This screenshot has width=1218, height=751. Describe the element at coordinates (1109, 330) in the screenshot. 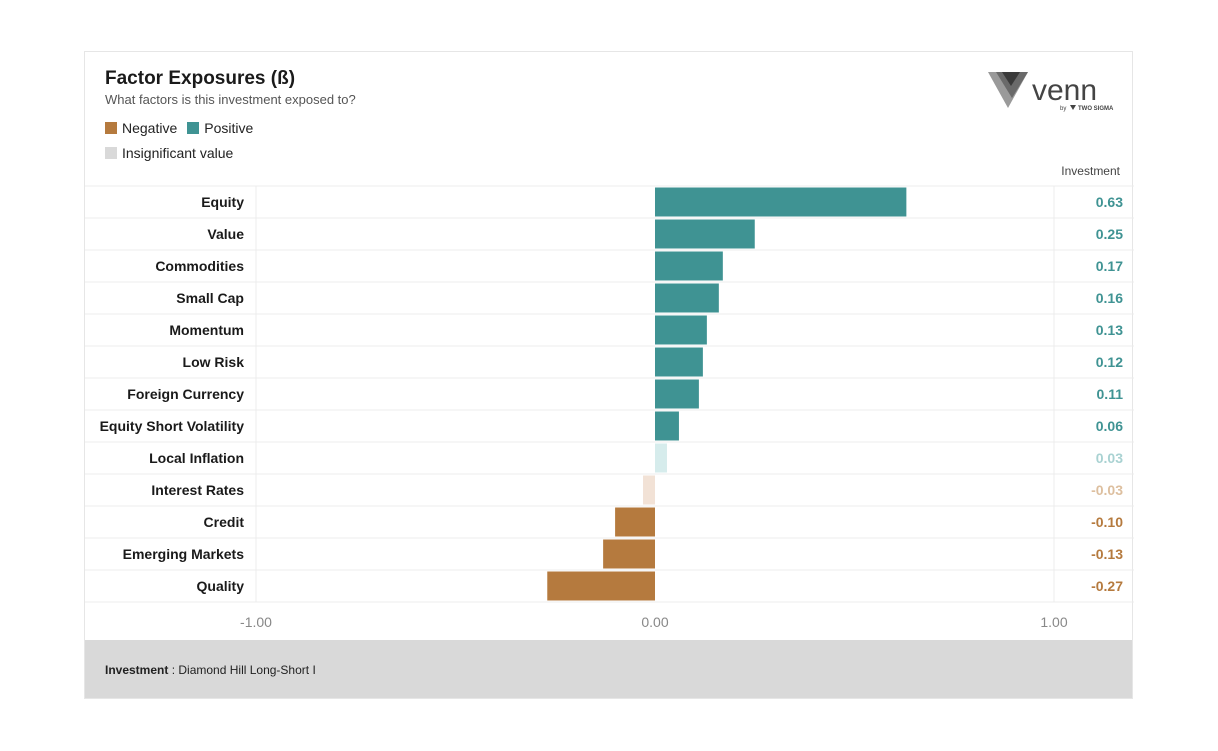

I see `value-label-momentum: 0.13` at that location.